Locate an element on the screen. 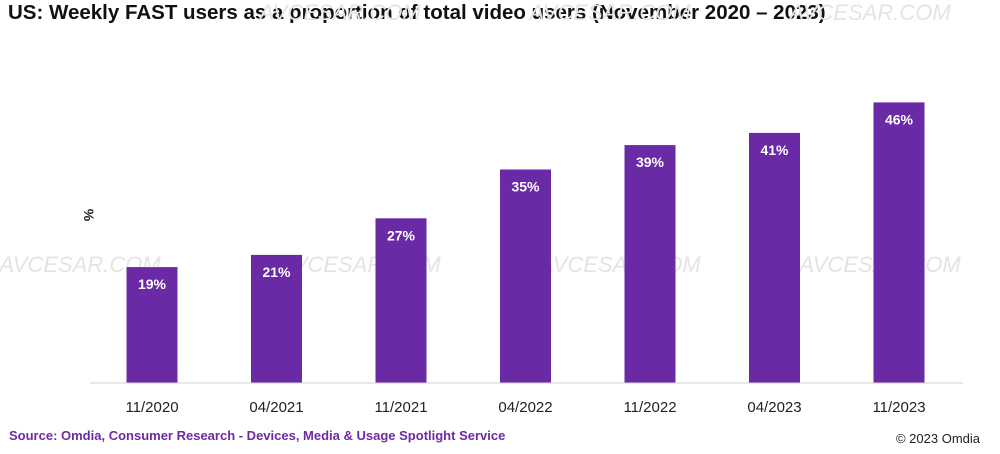 The image size is (1000, 454). x-tick-label: 11/2020 is located at coordinates (151, 407).